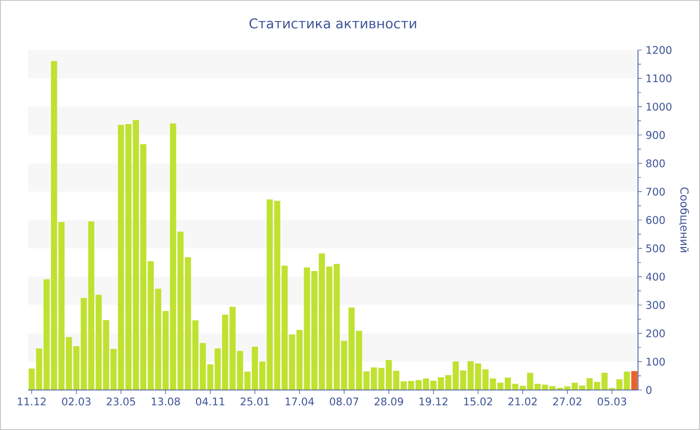 This screenshot has height=430, width=700. What do you see at coordinates (655, 305) in the screenshot?
I see `y-tick-label: 300` at bounding box center [655, 305].